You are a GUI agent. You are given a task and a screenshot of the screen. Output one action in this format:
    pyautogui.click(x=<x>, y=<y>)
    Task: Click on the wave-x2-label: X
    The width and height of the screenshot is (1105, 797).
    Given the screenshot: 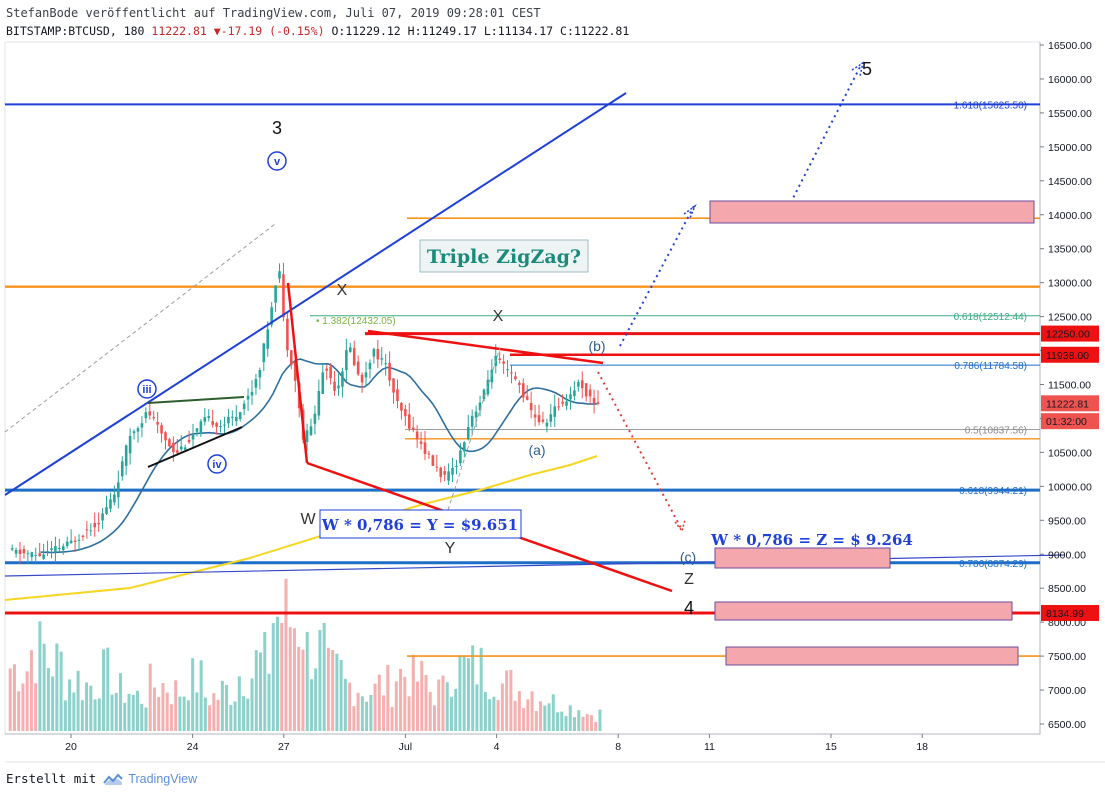 What is the action you would take?
    pyautogui.click(x=498, y=316)
    